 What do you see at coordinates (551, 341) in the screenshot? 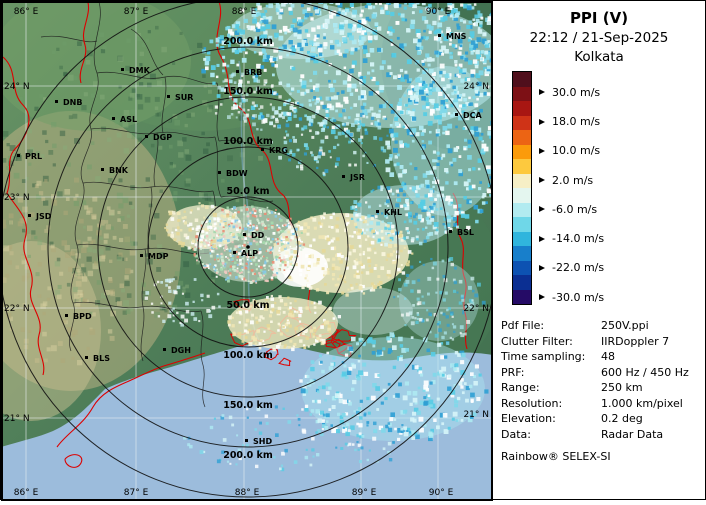
I see `info-label: Clutter Filter:` at bounding box center [551, 341].